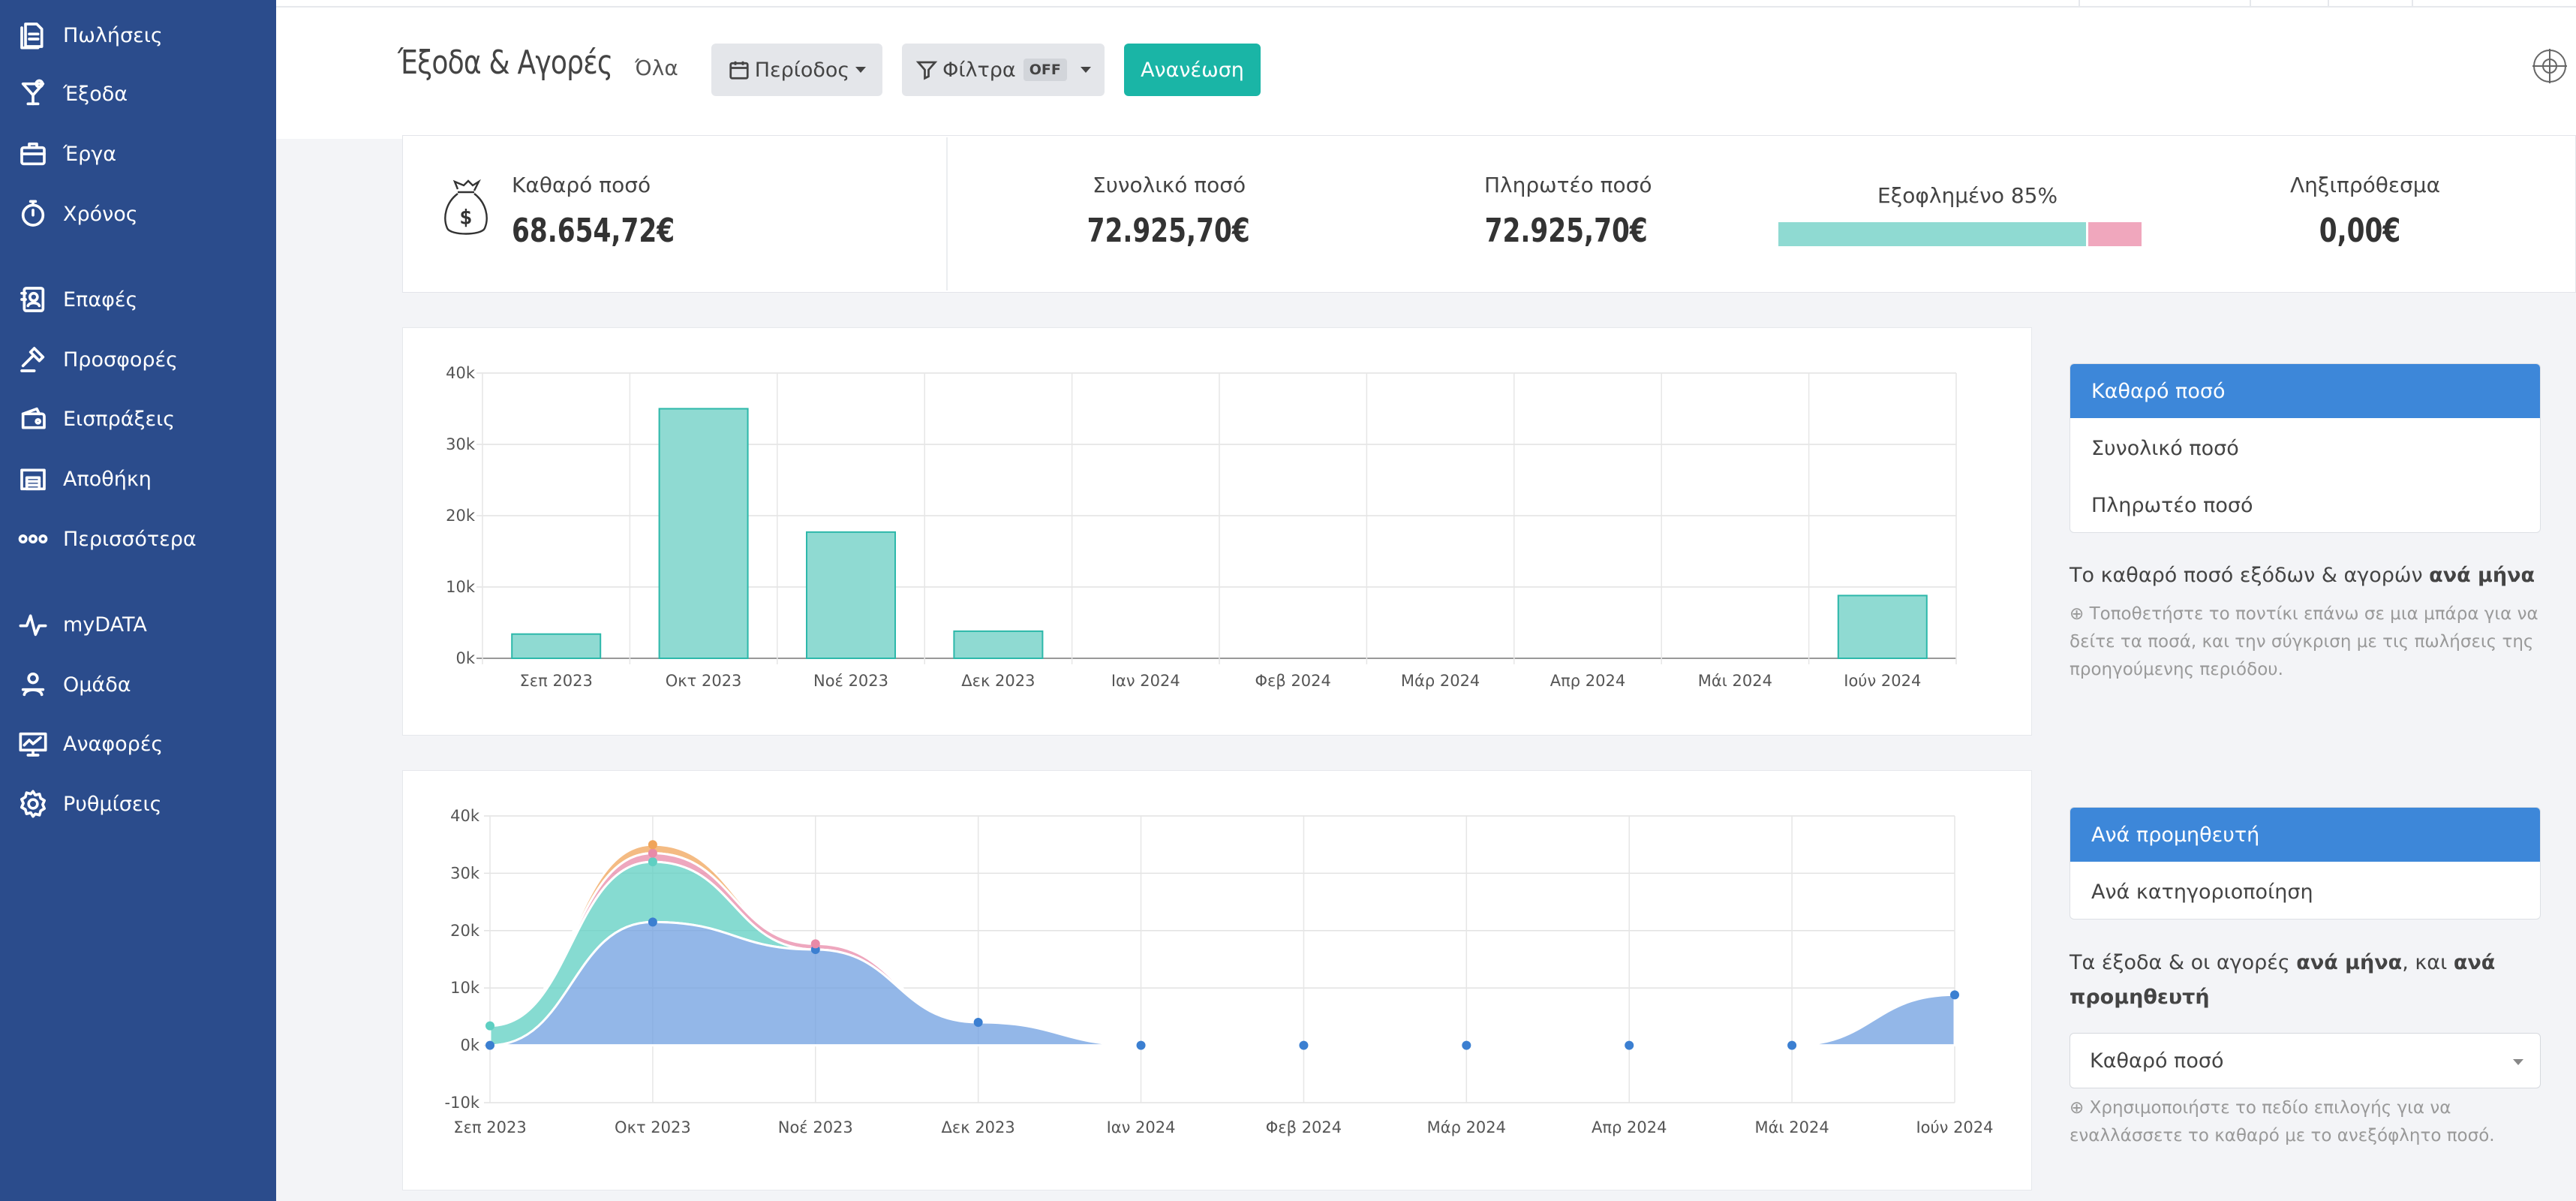  I want to click on sidebar-item-7: Εισπράξεις, so click(138, 419).